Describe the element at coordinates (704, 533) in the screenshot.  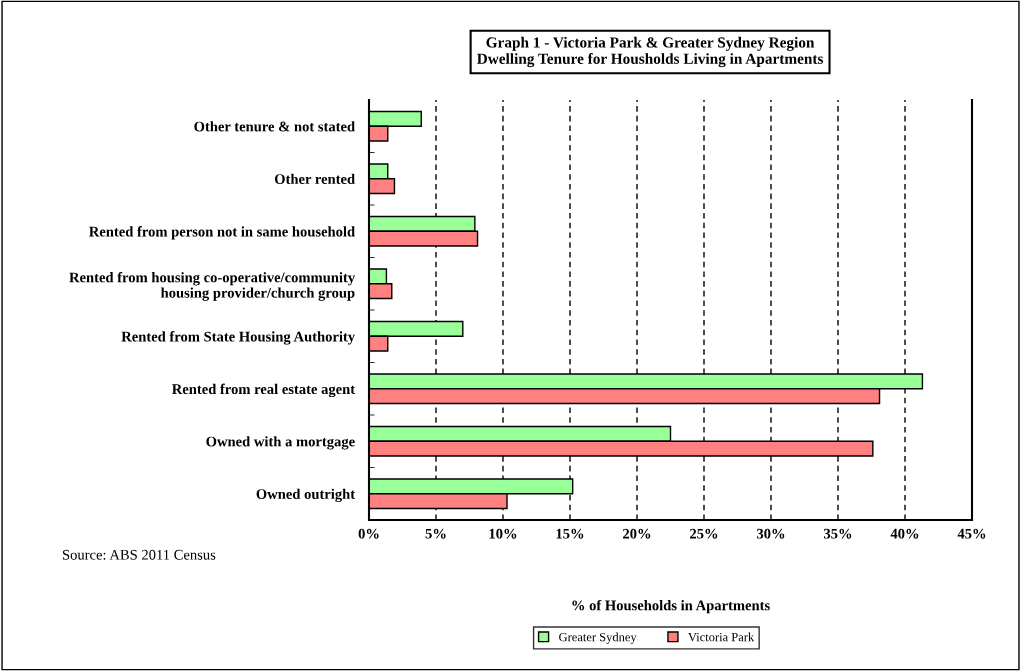
I see `x-tick-label: 25%` at that location.